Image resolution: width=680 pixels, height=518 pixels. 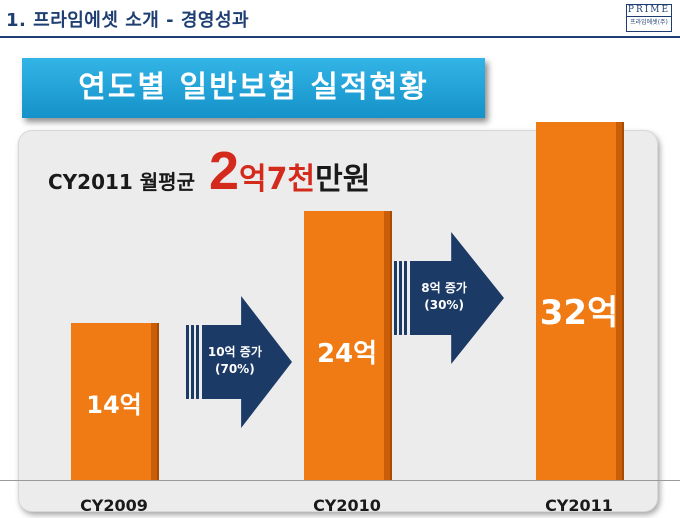 I want to click on highlight-number: 7, so click(x=277, y=179).